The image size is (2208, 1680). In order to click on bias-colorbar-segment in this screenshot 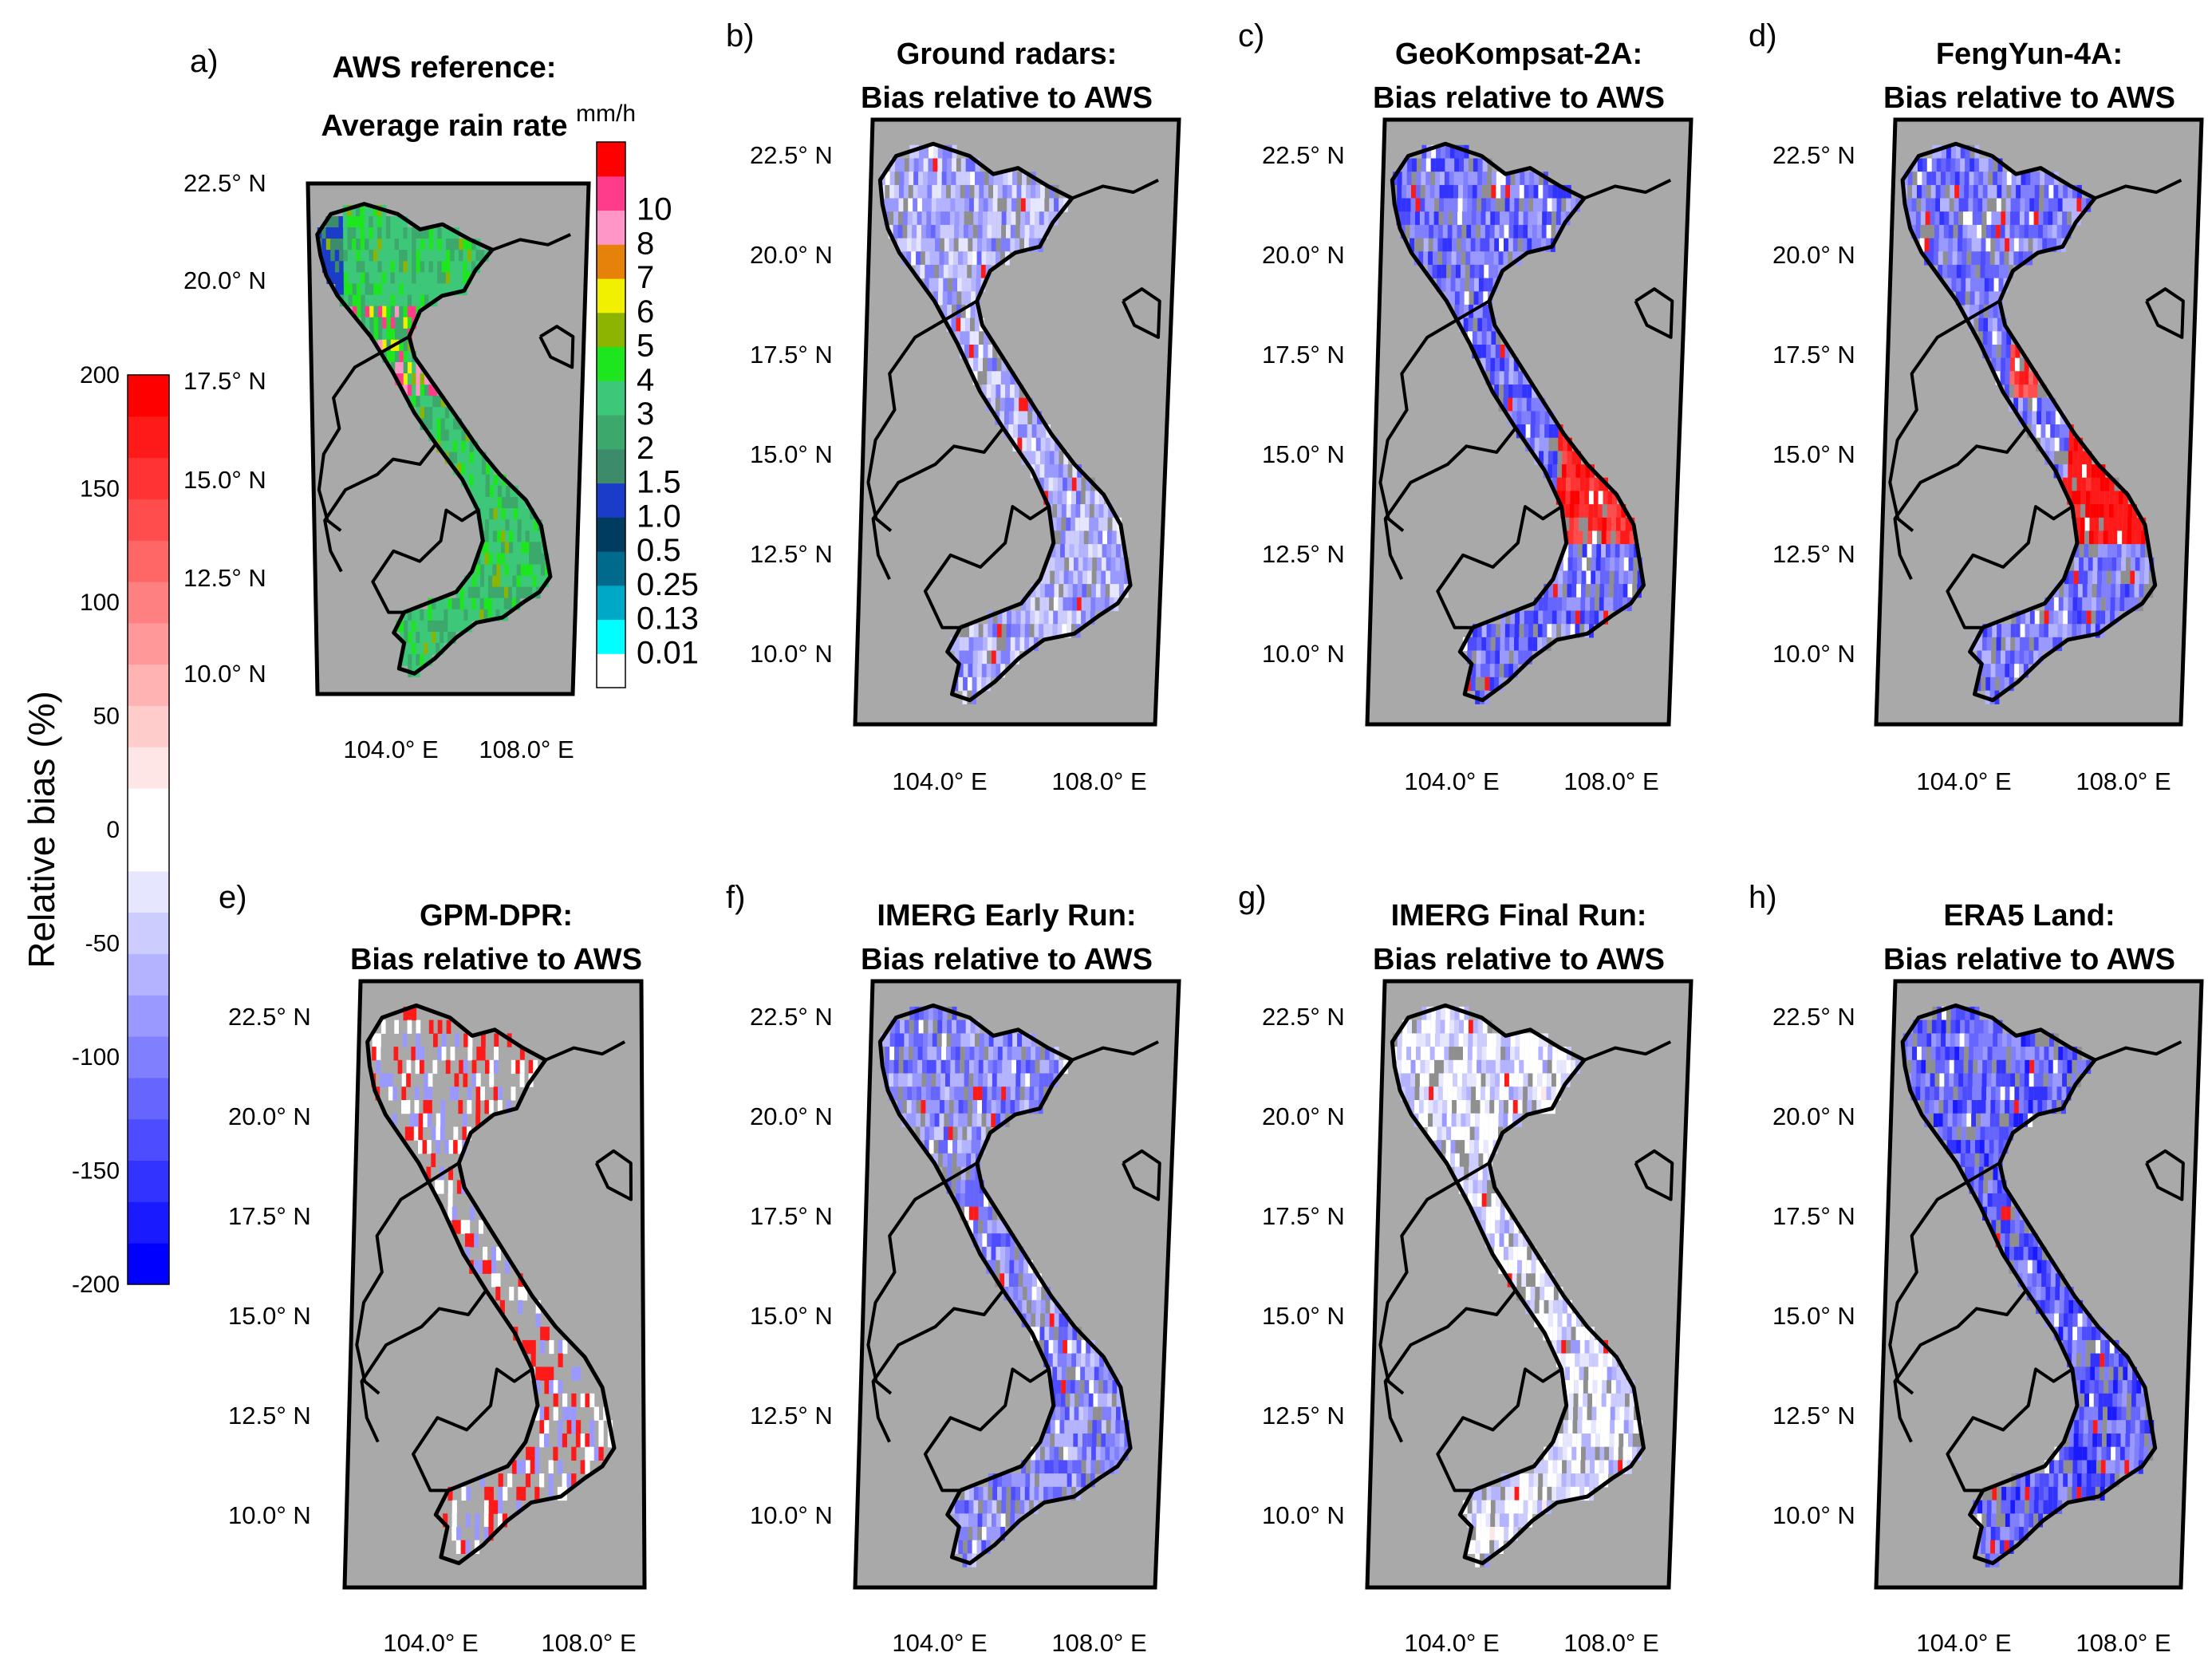, I will do `click(148, 396)`.